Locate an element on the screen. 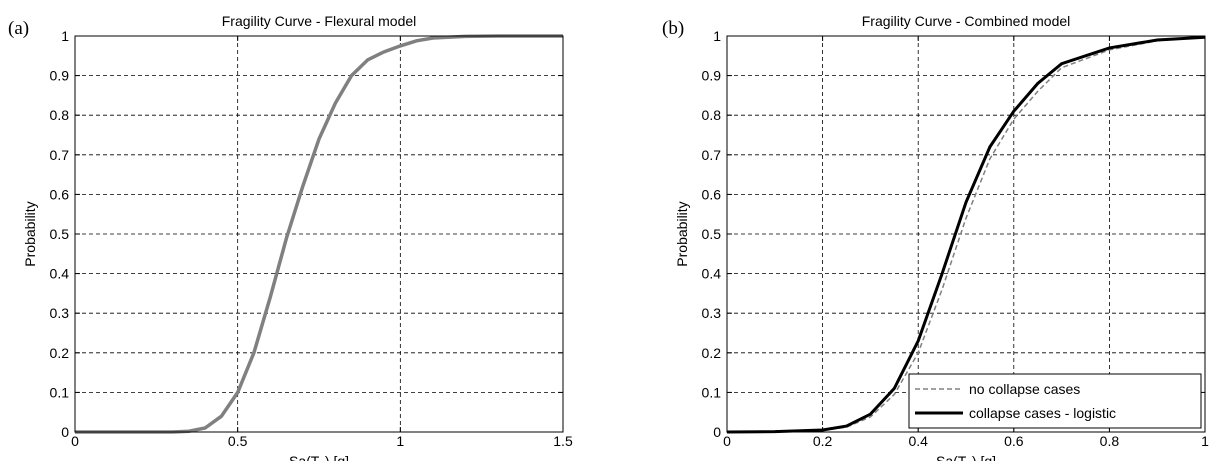 The width and height of the screenshot is (1214, 461). x-tick-label: 1.5 is located at coordinates (563, 441).